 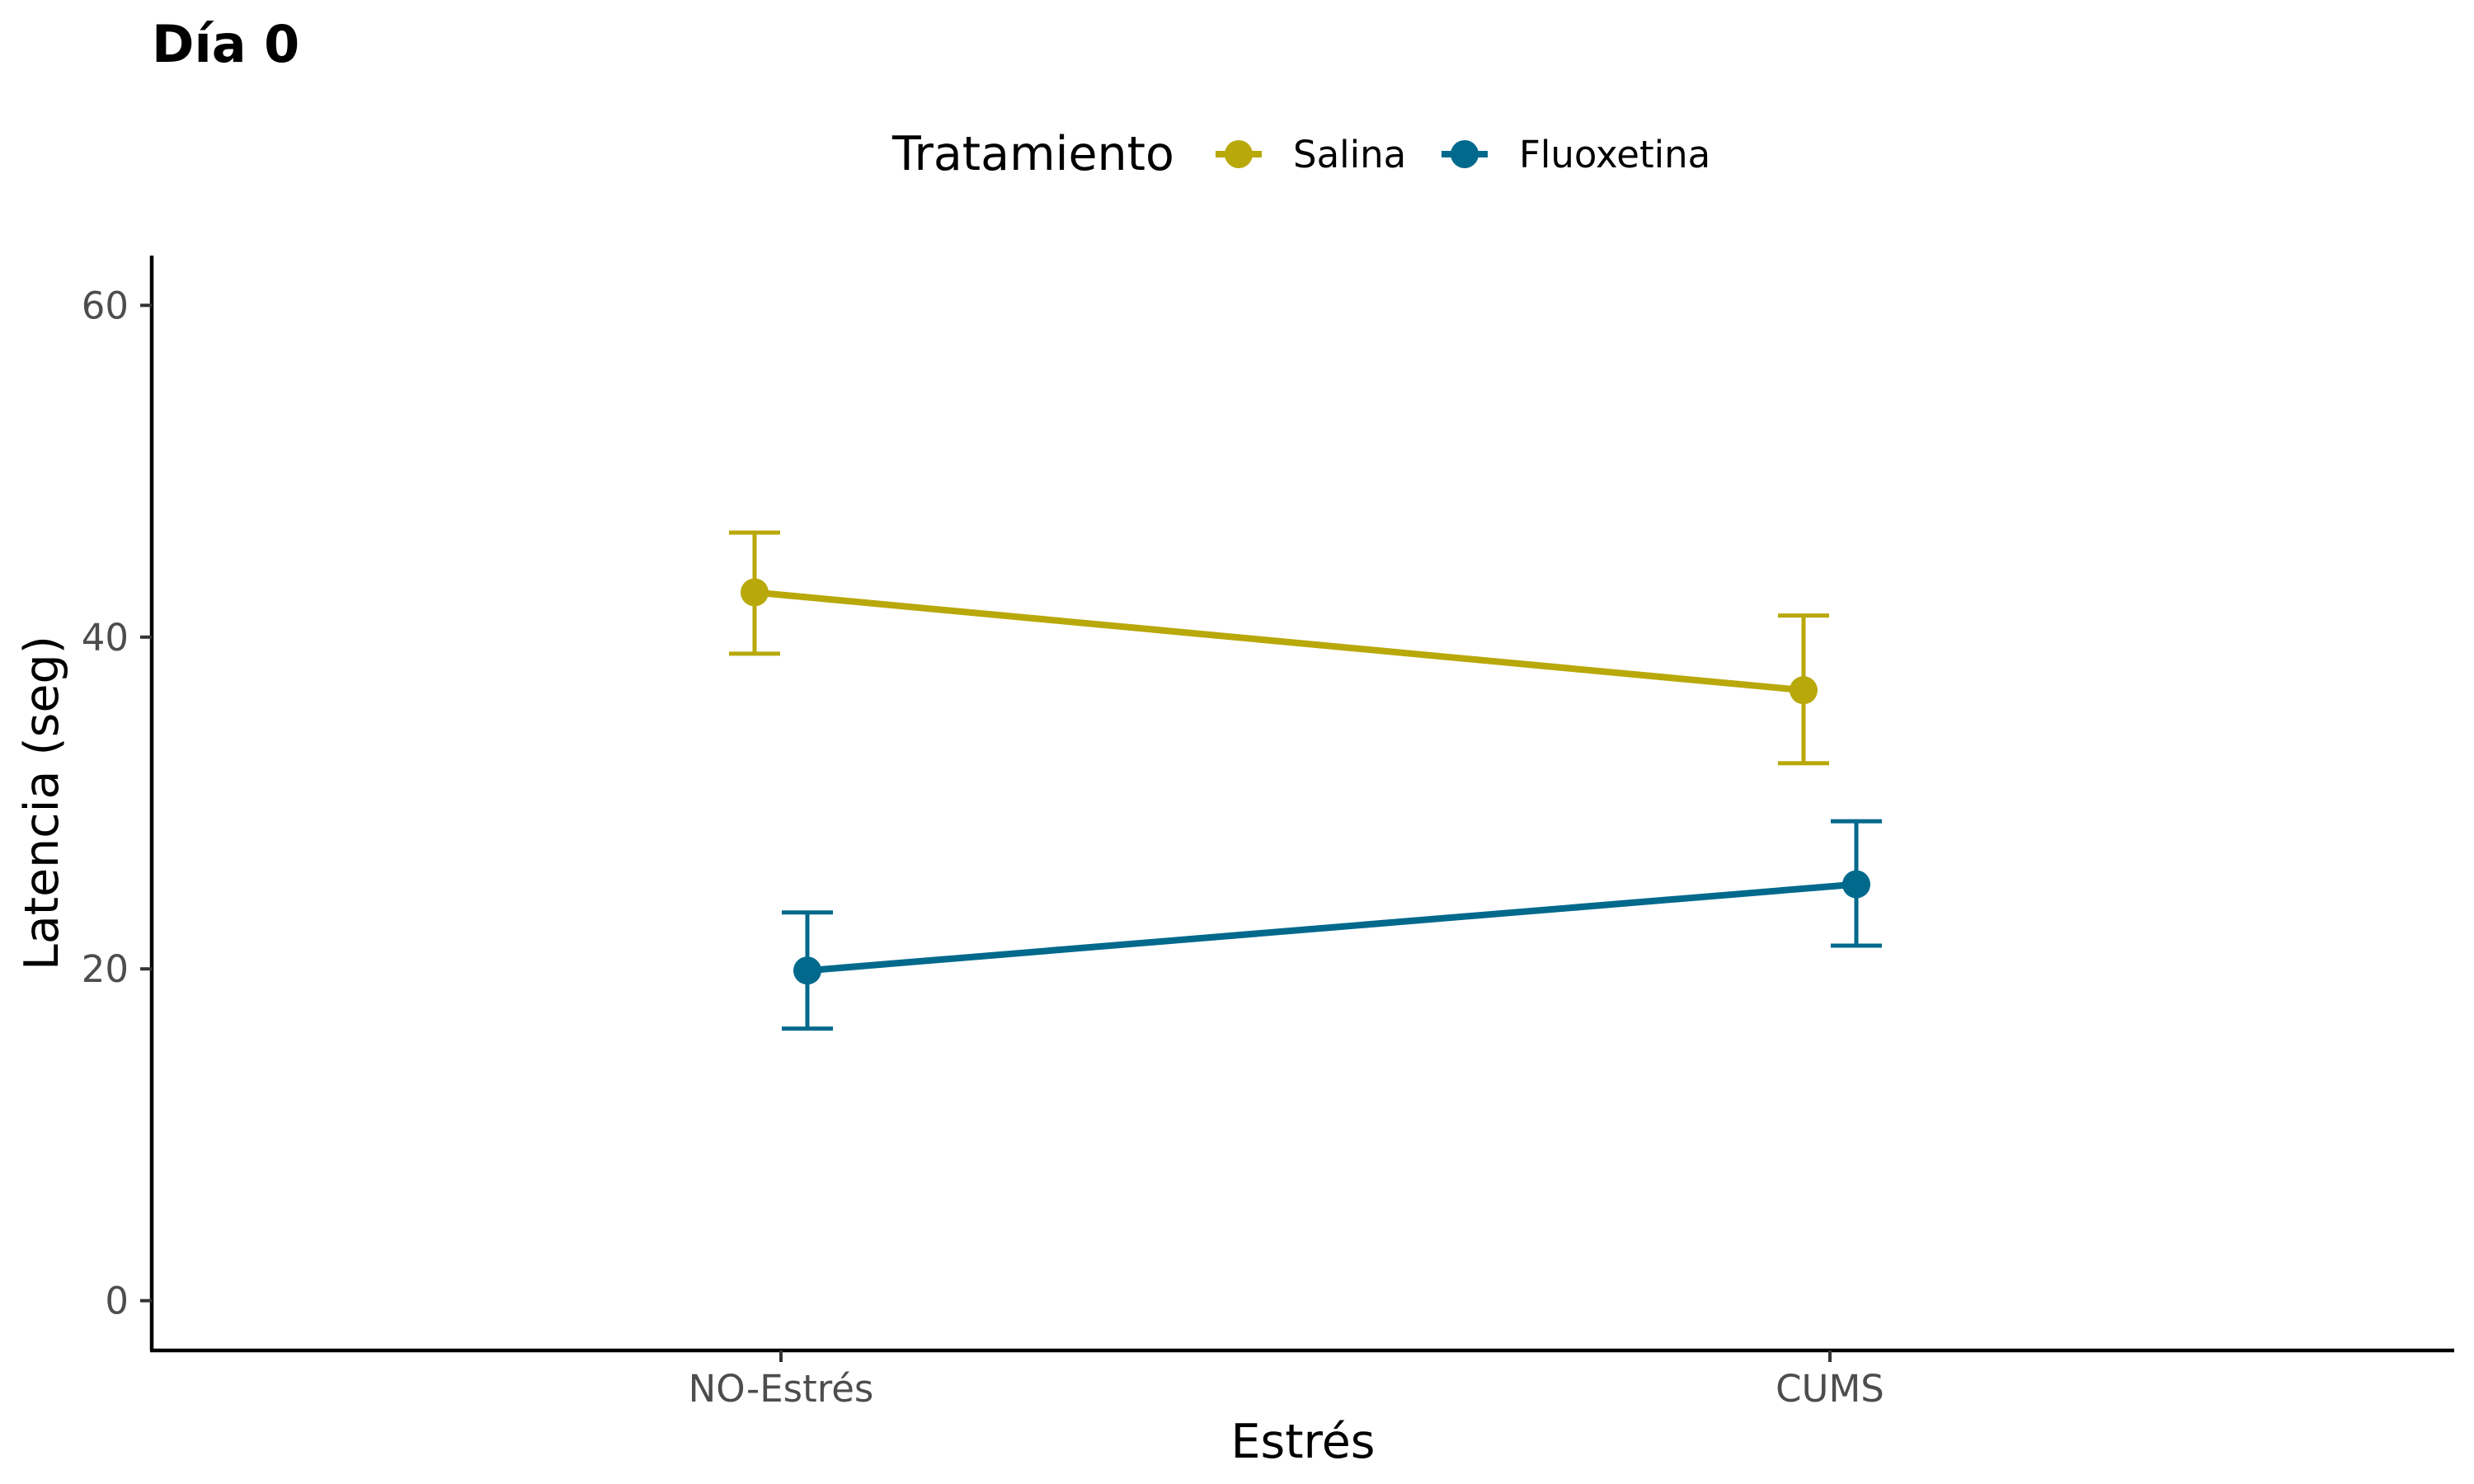 I want to click on series-salina, so click(x=1279, y=648).